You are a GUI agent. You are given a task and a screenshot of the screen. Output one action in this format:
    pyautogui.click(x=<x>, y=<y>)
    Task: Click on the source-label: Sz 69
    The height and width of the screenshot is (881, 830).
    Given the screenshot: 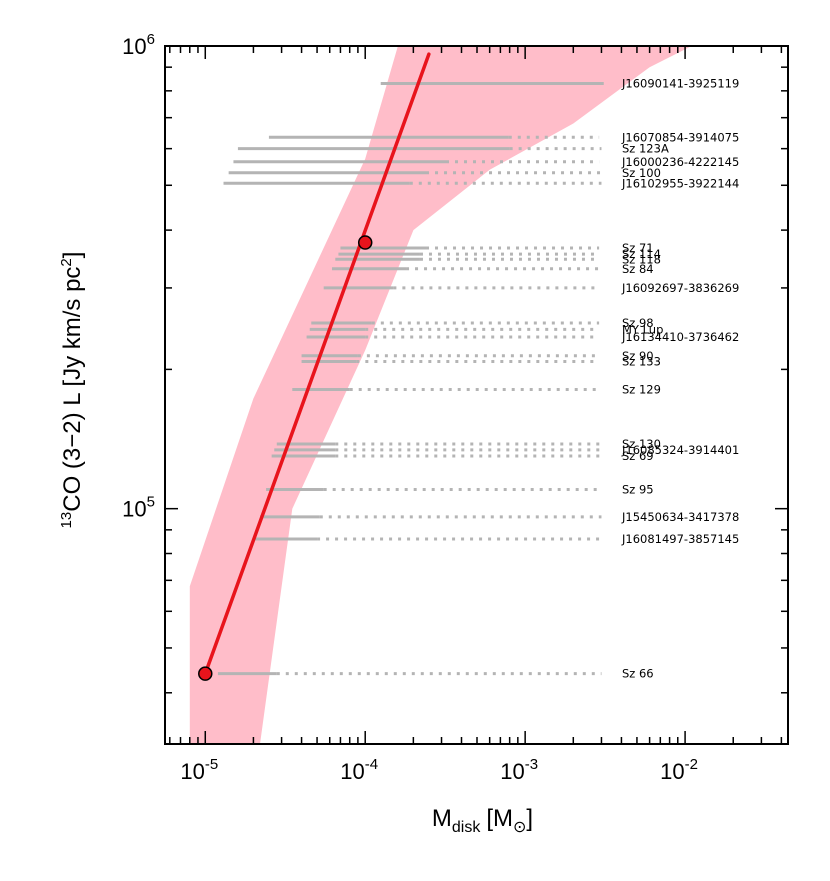 What is the action you would take?
    pyautogui.click(x=638, y=456)
    